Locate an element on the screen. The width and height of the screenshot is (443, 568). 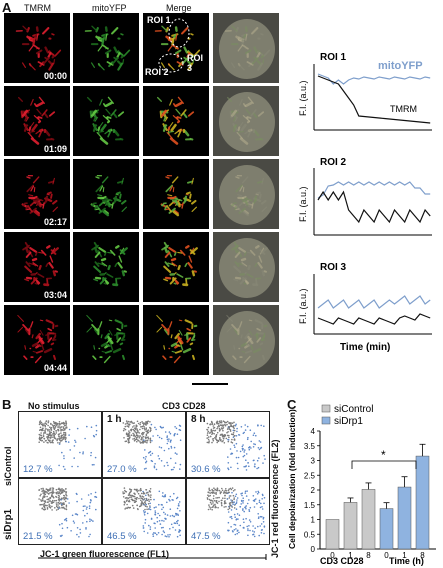
micrograph-r2-c3 is located at coordinates (246, 194).